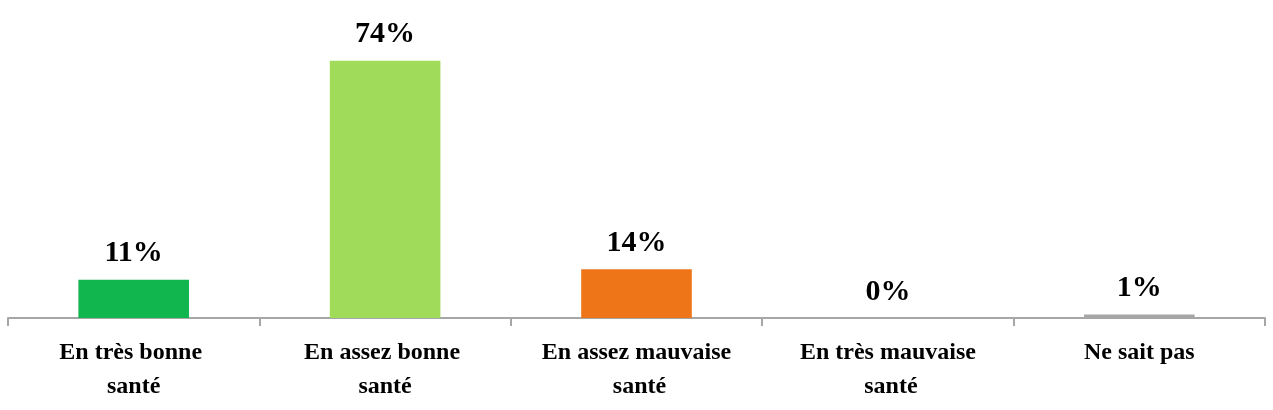  What do you see at coordinates (888, 289) in the screenshot?
I see `data-label: 0%` at bounding box center [888, 289].